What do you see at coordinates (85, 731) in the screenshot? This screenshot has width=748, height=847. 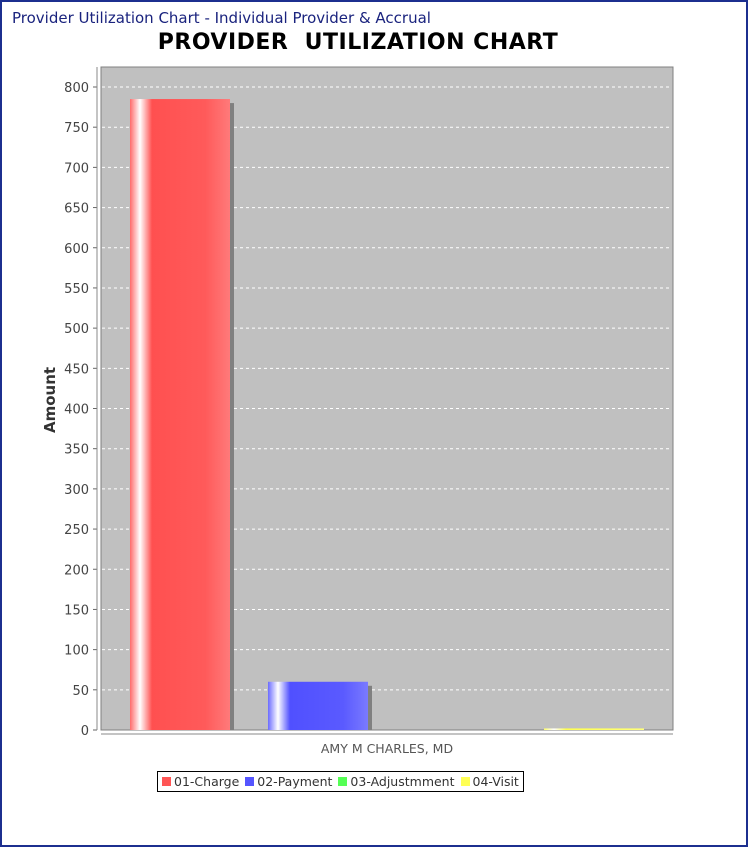 I see `y-tick-label: 0` at bounding box center [85, 731].